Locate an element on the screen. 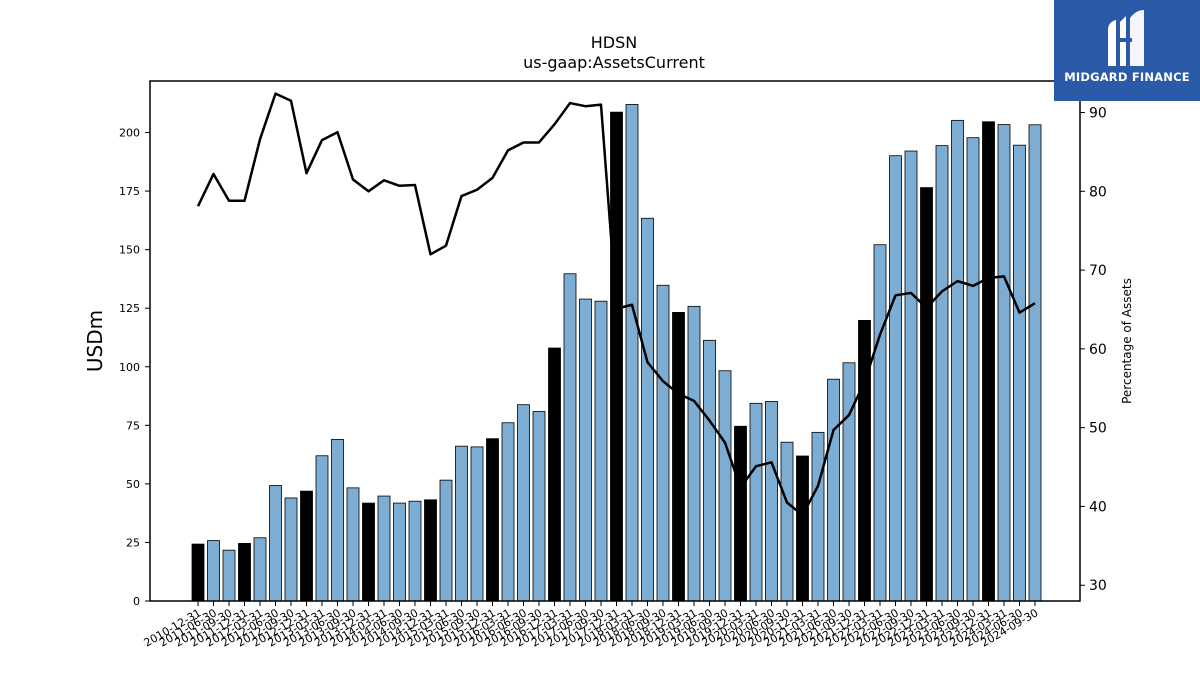  chart-subtitle: us-gaap:AssetsCurrent is located at coordinates (614, 62).